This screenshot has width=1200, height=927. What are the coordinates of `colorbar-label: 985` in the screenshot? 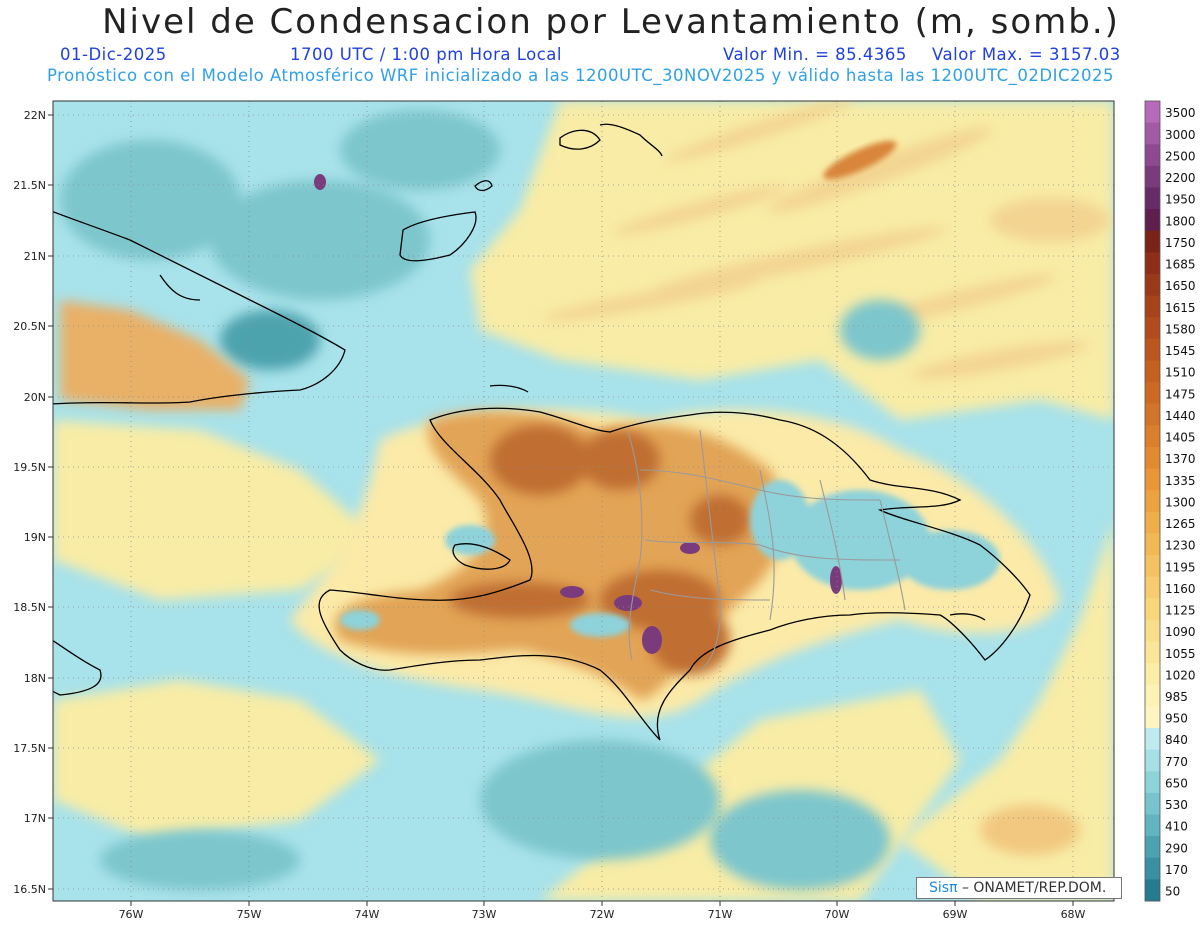 It's located at (1176, 697).